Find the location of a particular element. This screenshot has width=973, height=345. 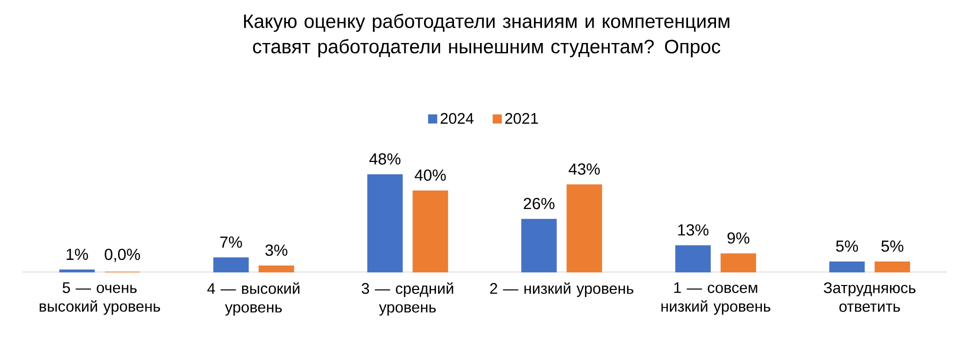

data-label: 13% is located at coordinates (693, 230).